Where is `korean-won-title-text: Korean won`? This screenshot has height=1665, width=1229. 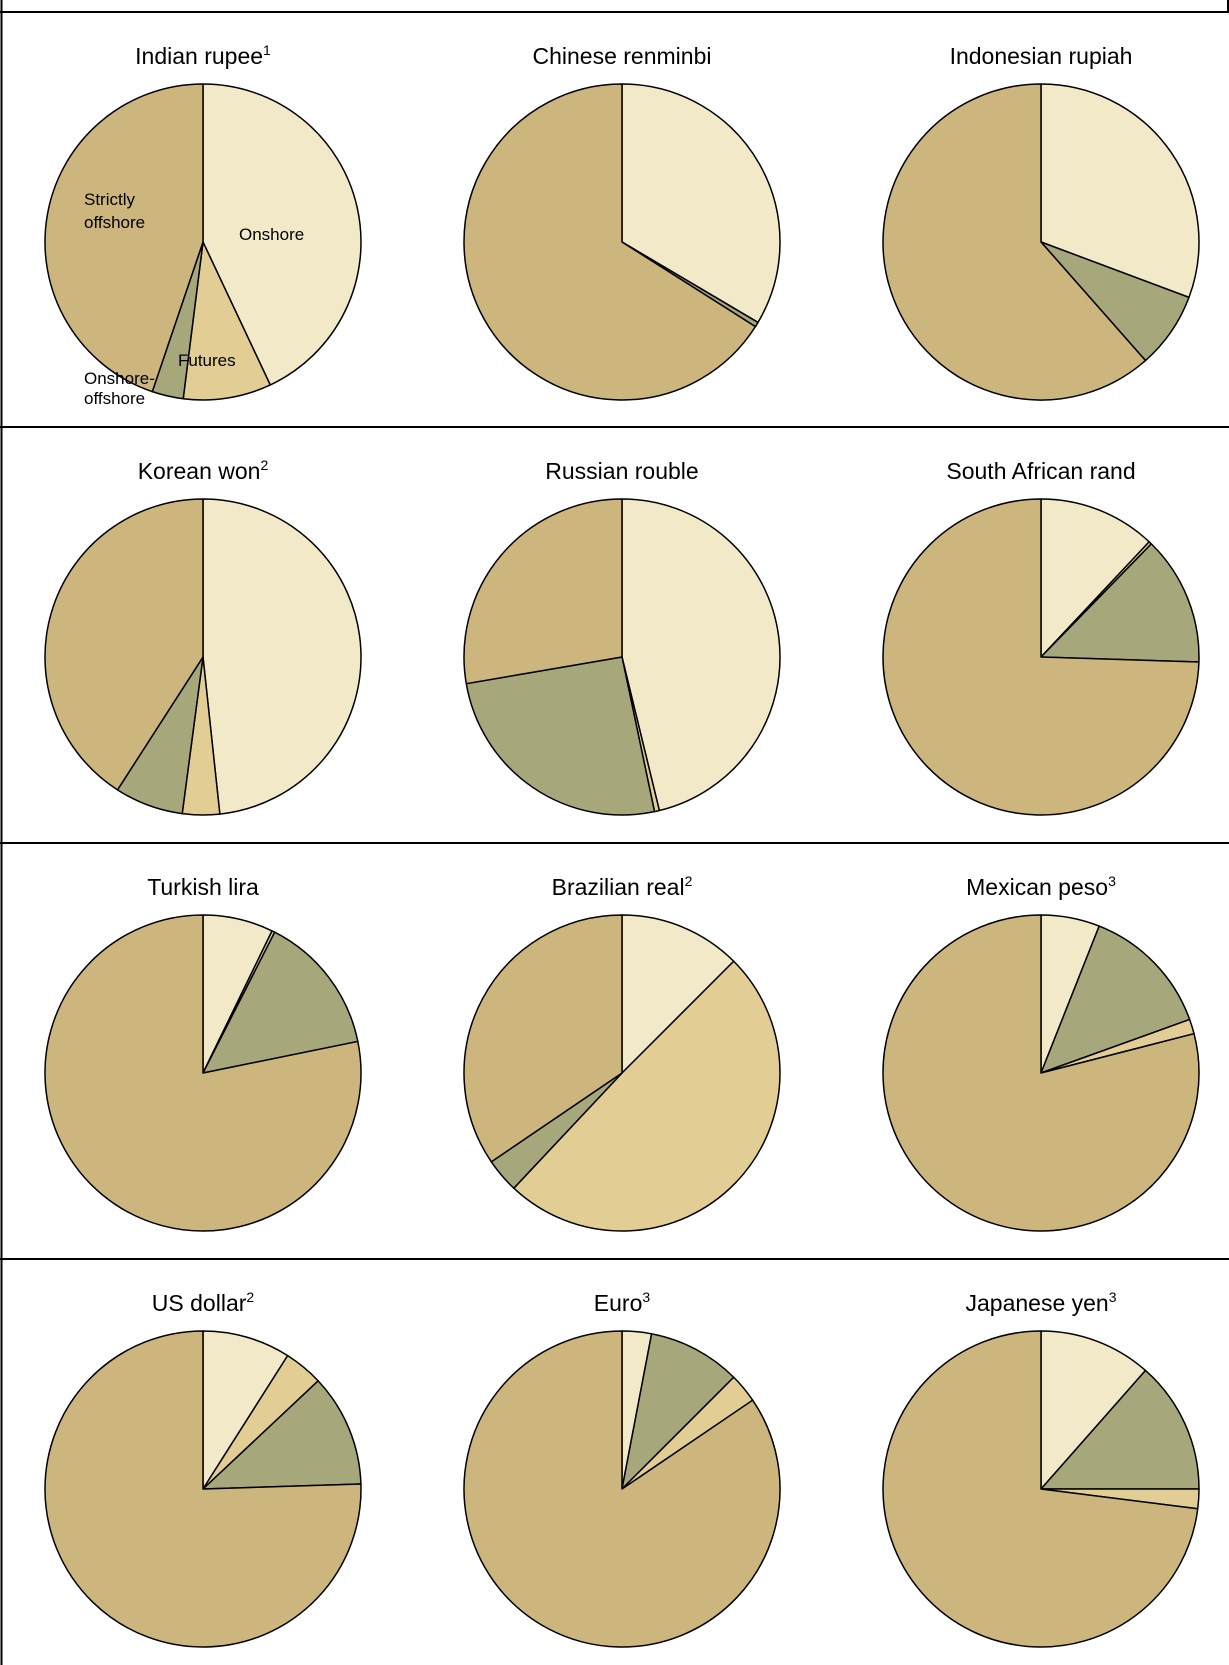 korean-won-title-text: Korean won is located at coordinates (199, 471).